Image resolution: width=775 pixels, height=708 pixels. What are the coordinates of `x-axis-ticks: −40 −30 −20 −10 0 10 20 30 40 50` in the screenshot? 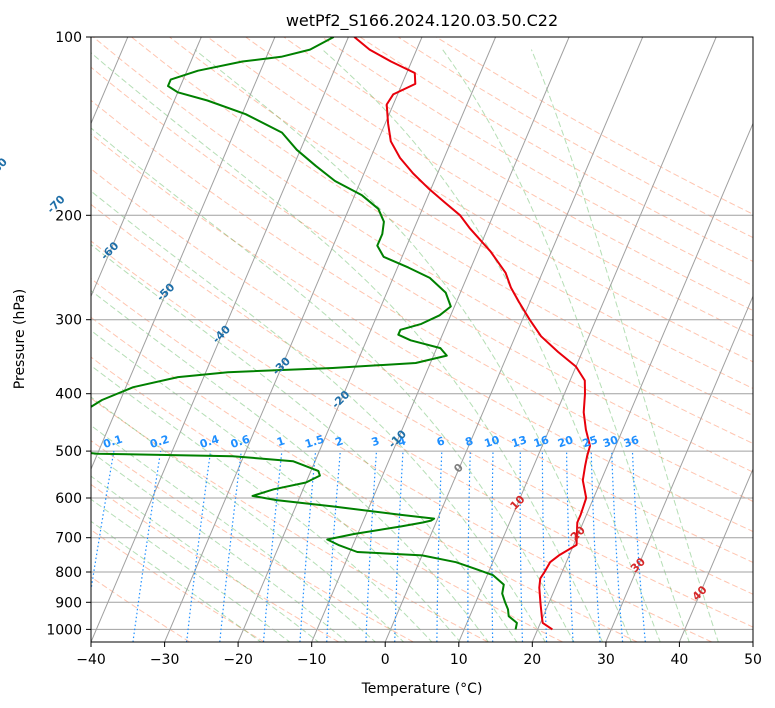 It's located at (419, 655).